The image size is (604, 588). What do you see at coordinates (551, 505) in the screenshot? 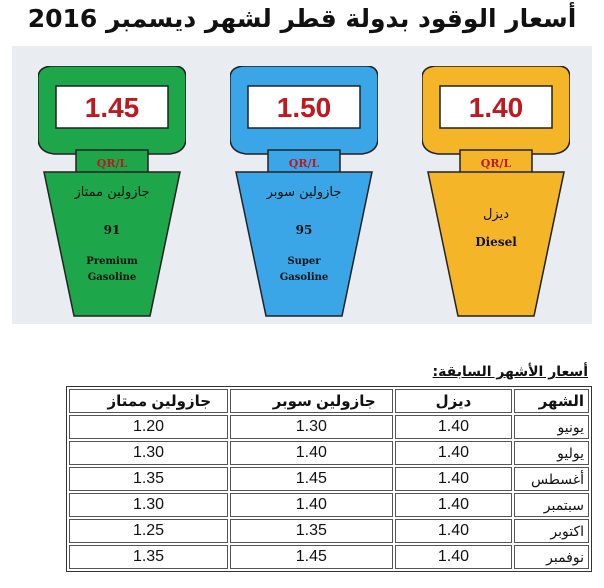
I see `cell-month: سبتمبر` at bounding box center [551, 505].